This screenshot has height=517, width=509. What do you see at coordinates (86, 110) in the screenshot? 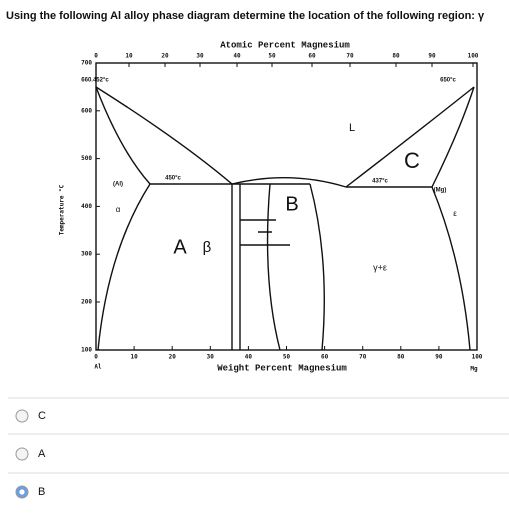
I see `left-tick-label: 600` at bounding box center [86, 110].